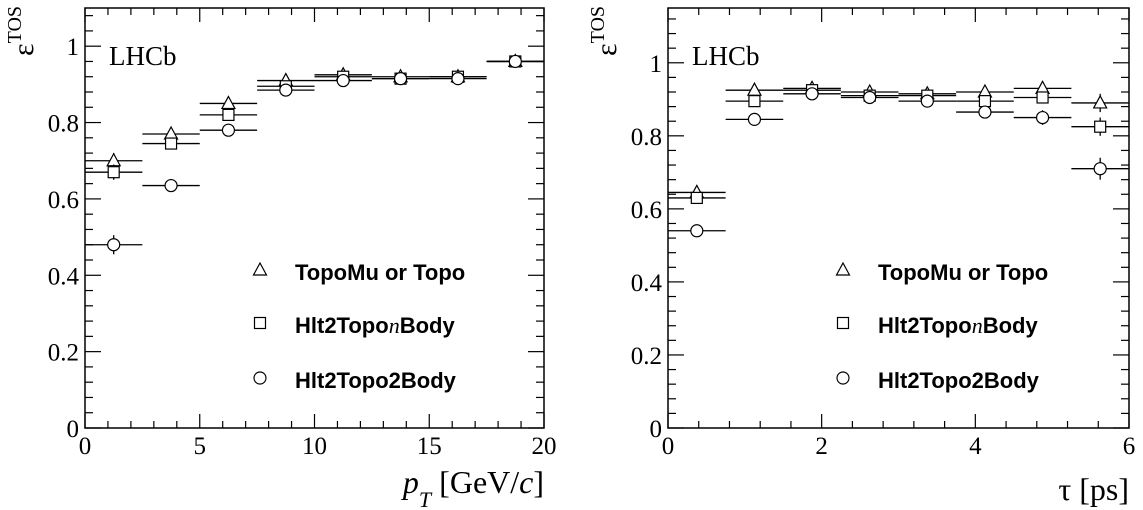  What do you see at coordinates (314, 446) in the screenshot?
I see `x-tick-label: 10` at bounding box center [314, 446].